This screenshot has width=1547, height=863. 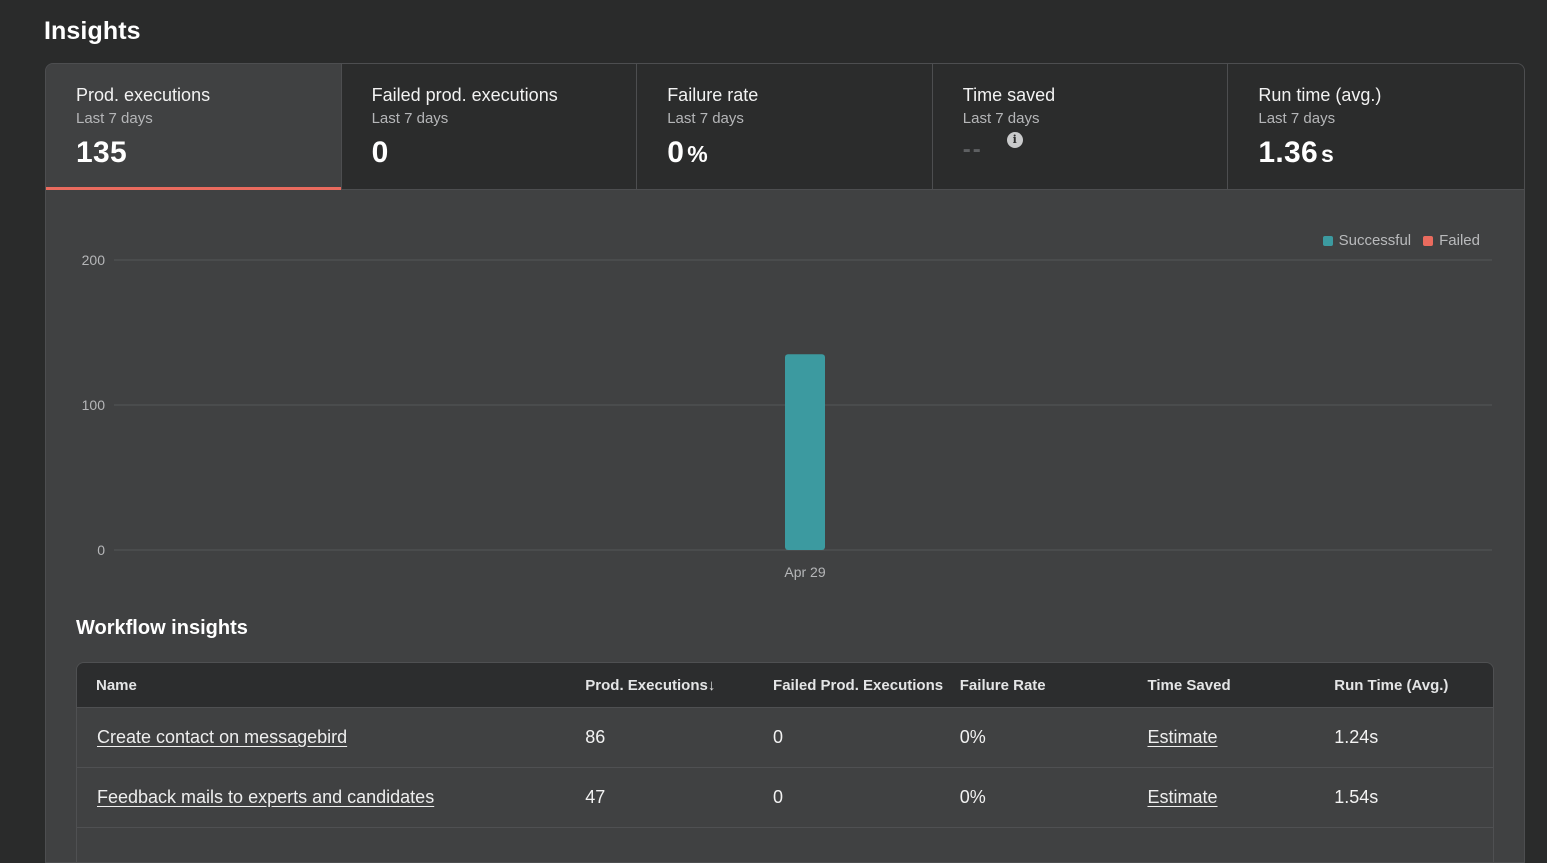 I want to click on col-header-failed-prod-executions: Failed Prod. Executions, so click(x=858, y=685).